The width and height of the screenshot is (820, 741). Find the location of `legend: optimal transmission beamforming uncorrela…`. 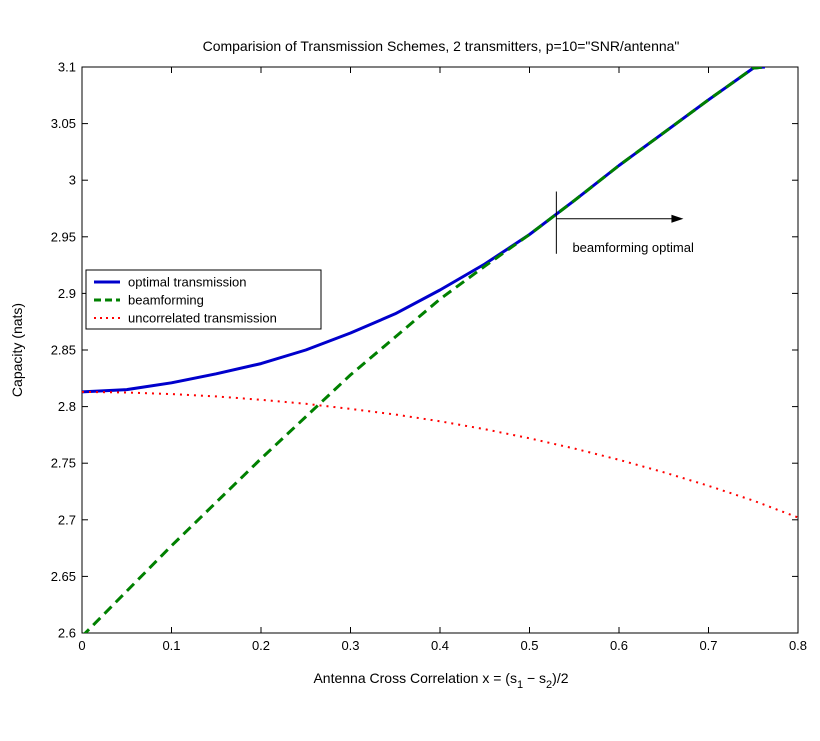

legend: optimal transmission beamforming uncorrela… is located at coordinates (203, 299).